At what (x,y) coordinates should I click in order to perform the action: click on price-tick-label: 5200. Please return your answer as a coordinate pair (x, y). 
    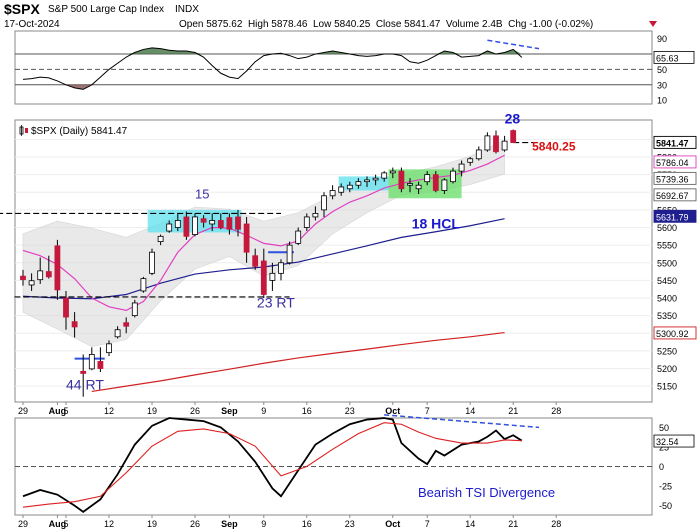
    Looking at the image, I should click on (667, 369).